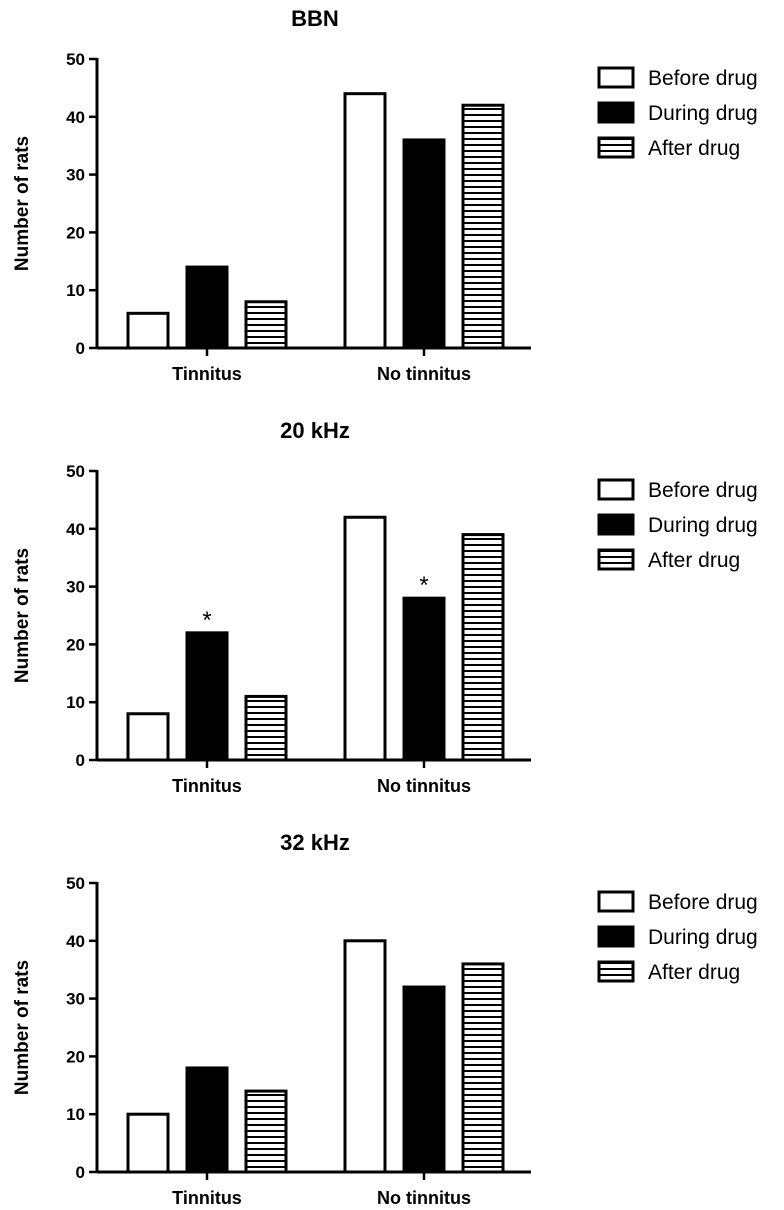 Image resolution: width=784 pixels, height=1210 pixels. I want to click on chart-title: 20 kHz, so click(315, 430).